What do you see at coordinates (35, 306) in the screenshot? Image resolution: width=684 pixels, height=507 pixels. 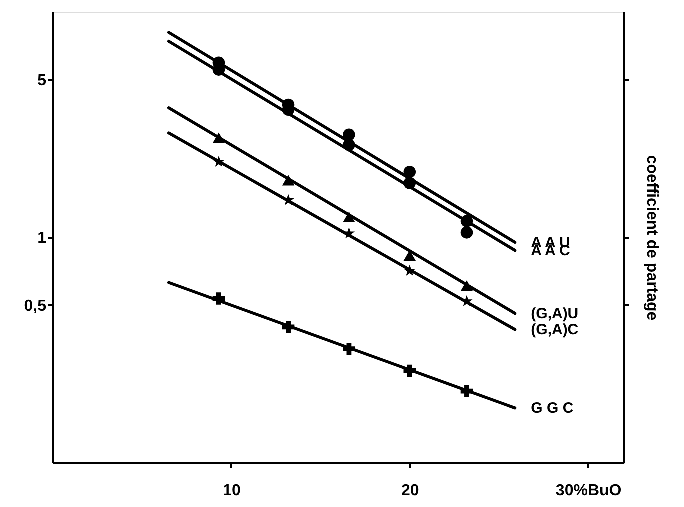 I see `y-tick-label: 0,5` at bounding box center [35, 306].